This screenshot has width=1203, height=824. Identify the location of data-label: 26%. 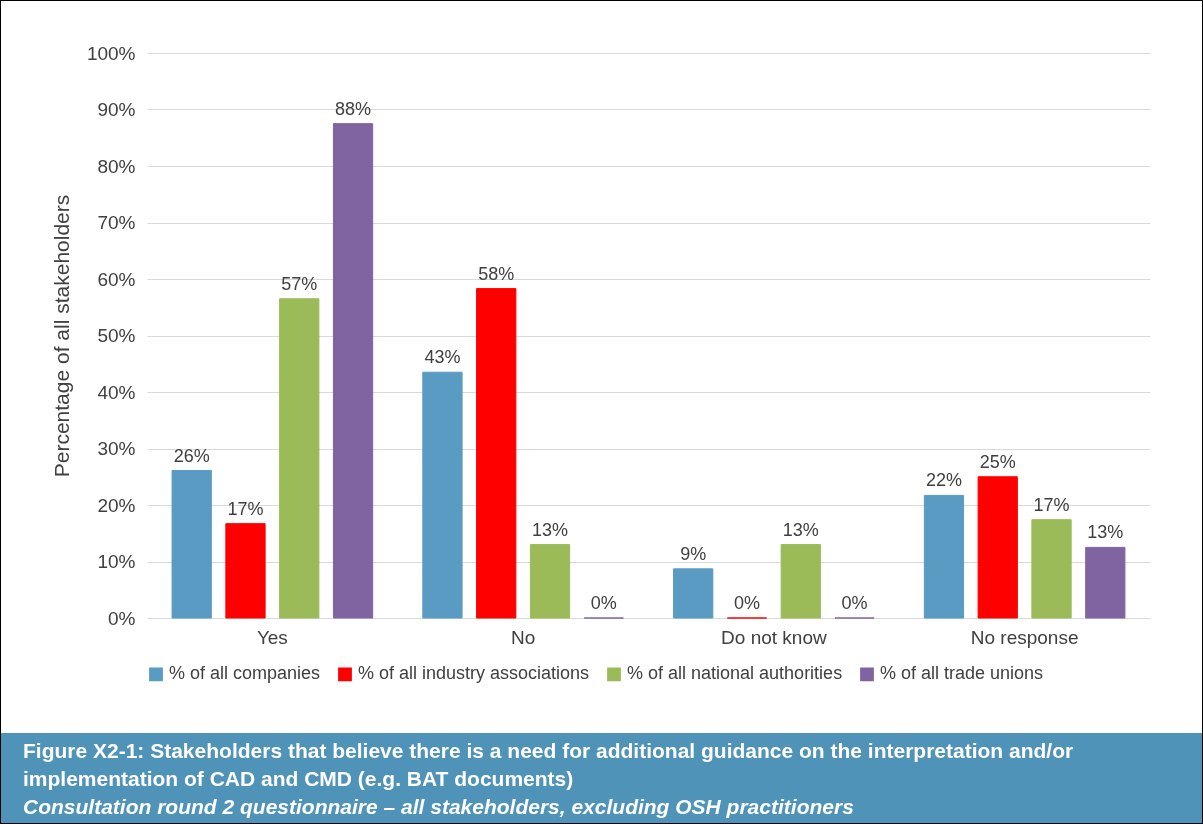
(191, 455).